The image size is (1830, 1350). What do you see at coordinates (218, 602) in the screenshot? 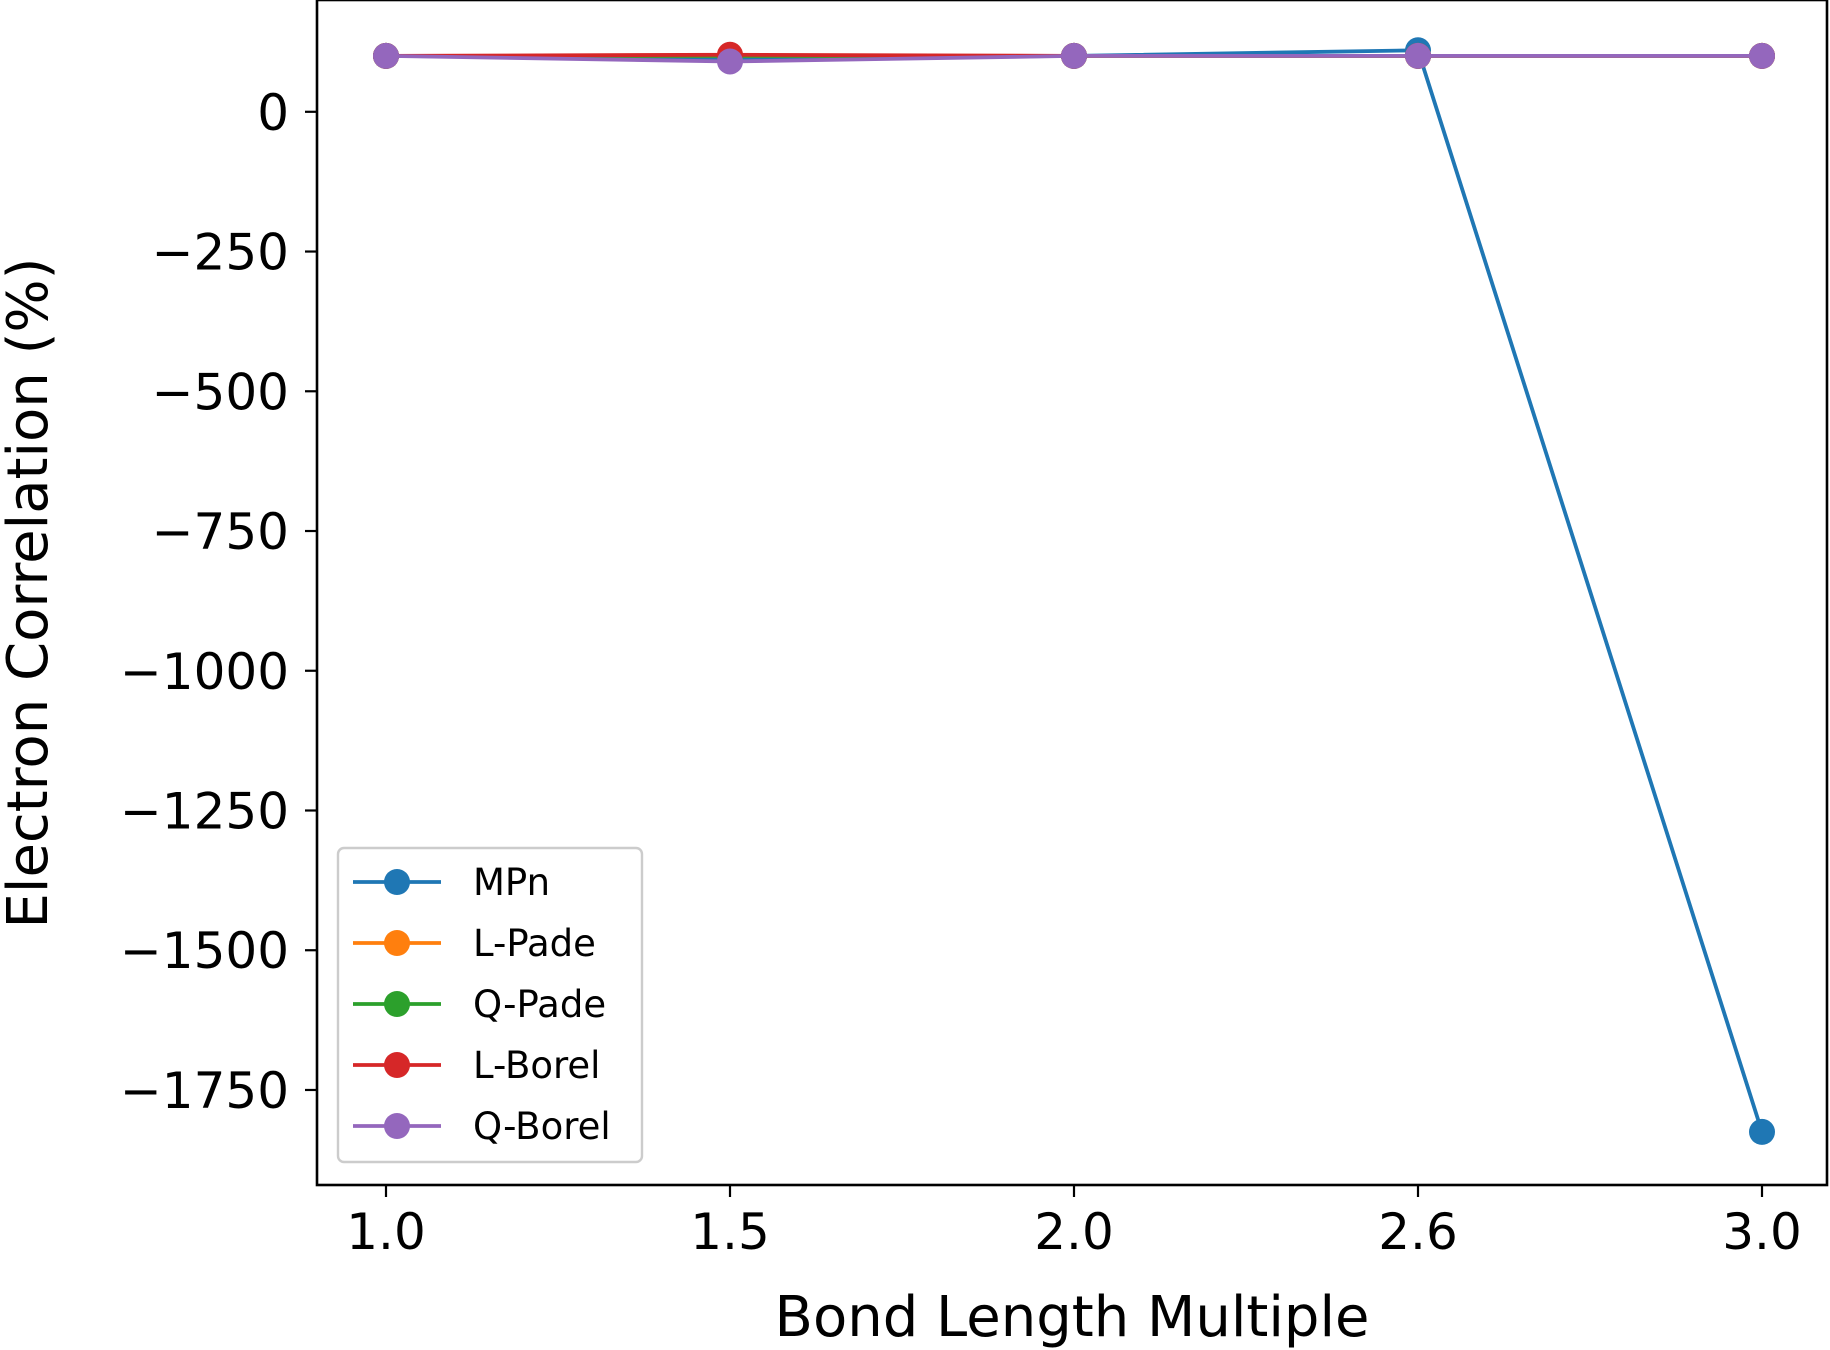
I see `y-axis-ticks: 0 −250 −500 −750 −1000 −1250 −1500 −1750` at bounding box center [218, 602].